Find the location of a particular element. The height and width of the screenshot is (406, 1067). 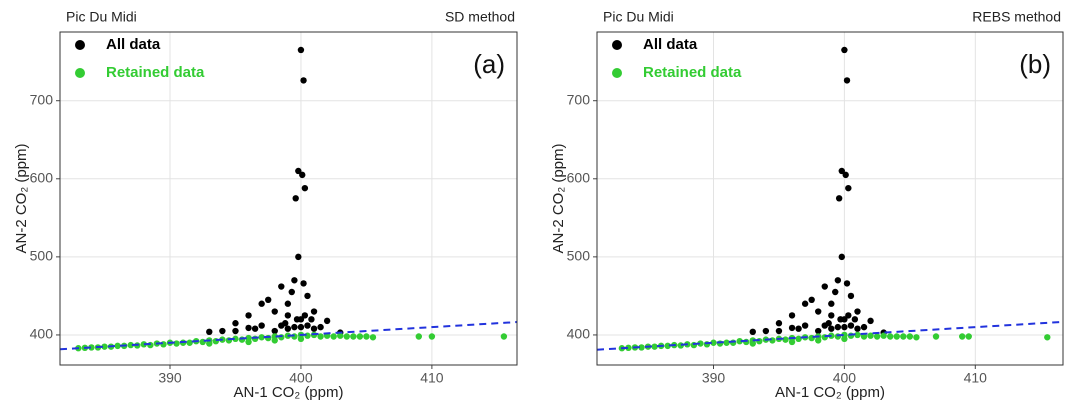

panel-annotation: (a) is located at coordinates (489, 64).